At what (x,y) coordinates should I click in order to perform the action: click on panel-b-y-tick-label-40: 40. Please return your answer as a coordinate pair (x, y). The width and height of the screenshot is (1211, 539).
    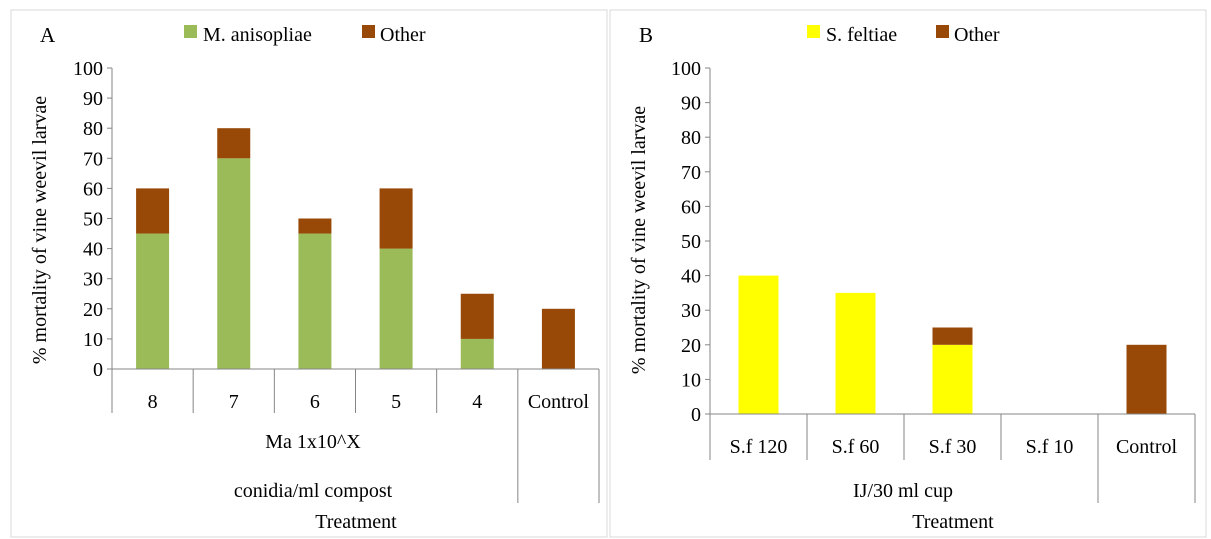
    Looking at the image, I should click on (691, 277).